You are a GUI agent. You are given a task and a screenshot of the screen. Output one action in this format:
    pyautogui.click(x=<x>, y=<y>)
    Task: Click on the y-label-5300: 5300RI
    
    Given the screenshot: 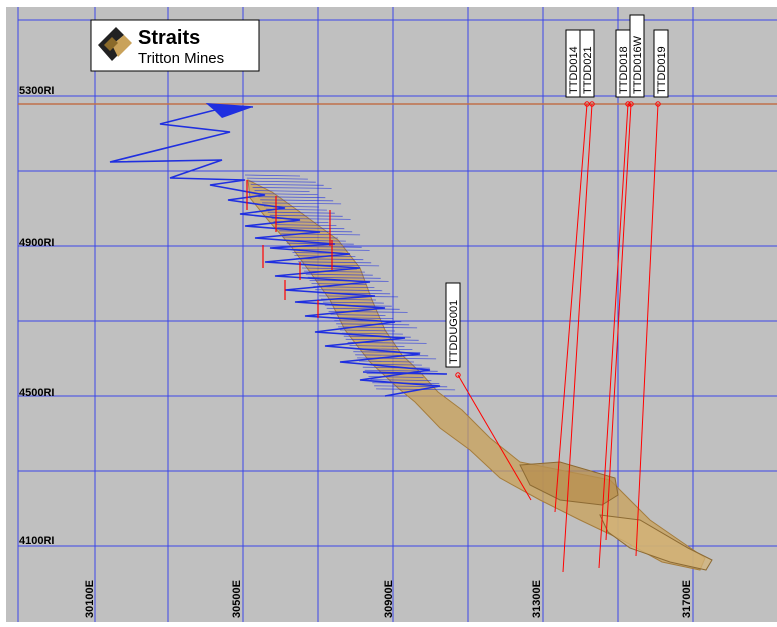 What is the action you would take?
    pyautogui.click(x=36, y=91)
    